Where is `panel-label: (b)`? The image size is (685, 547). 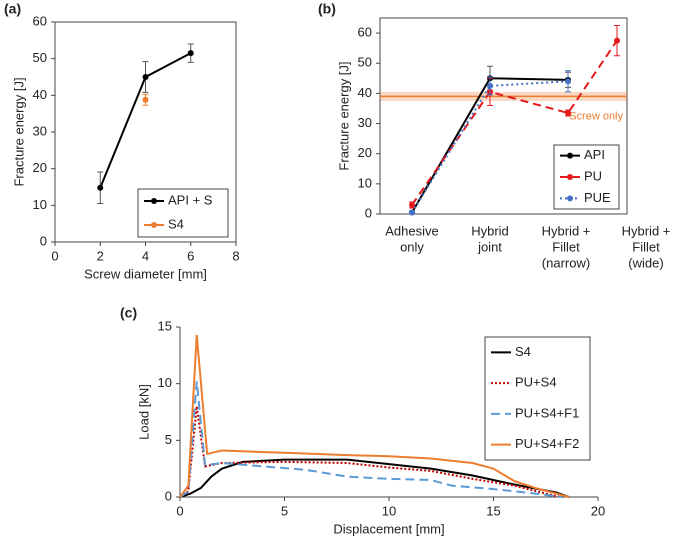
panel-label: (b) is located at coordinates (327, 9).